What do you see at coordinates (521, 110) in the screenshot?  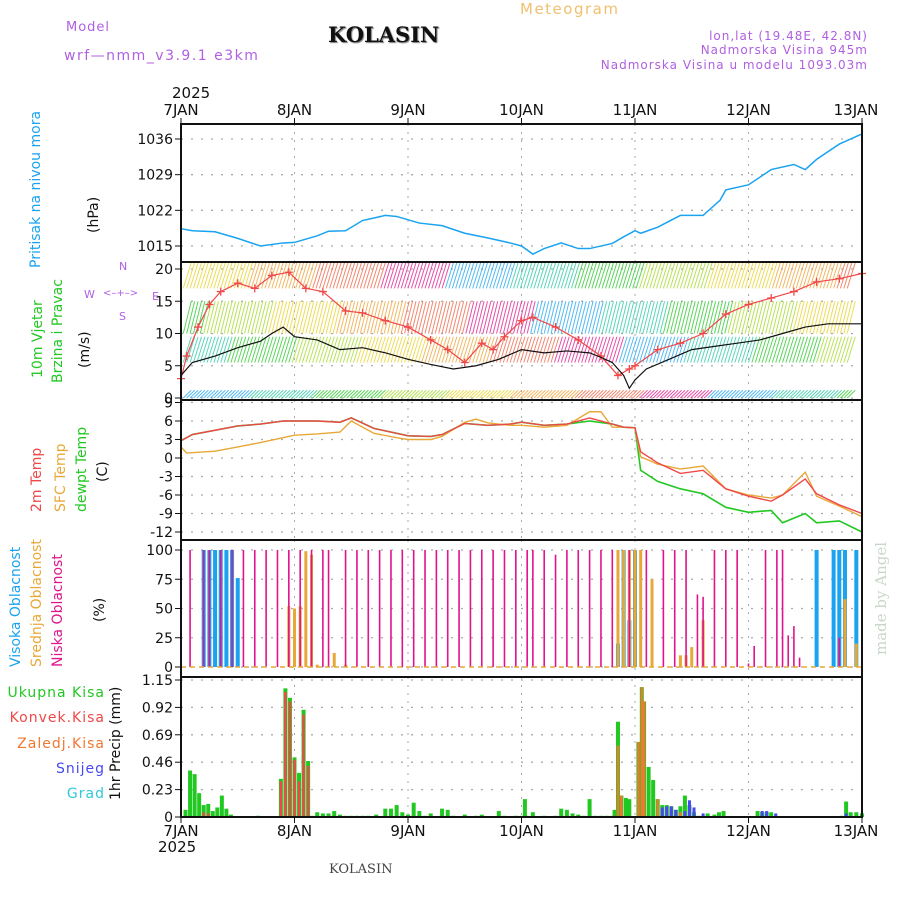 I see `x-tick-label-top: 10JAN` at bounding box center [521, 110].